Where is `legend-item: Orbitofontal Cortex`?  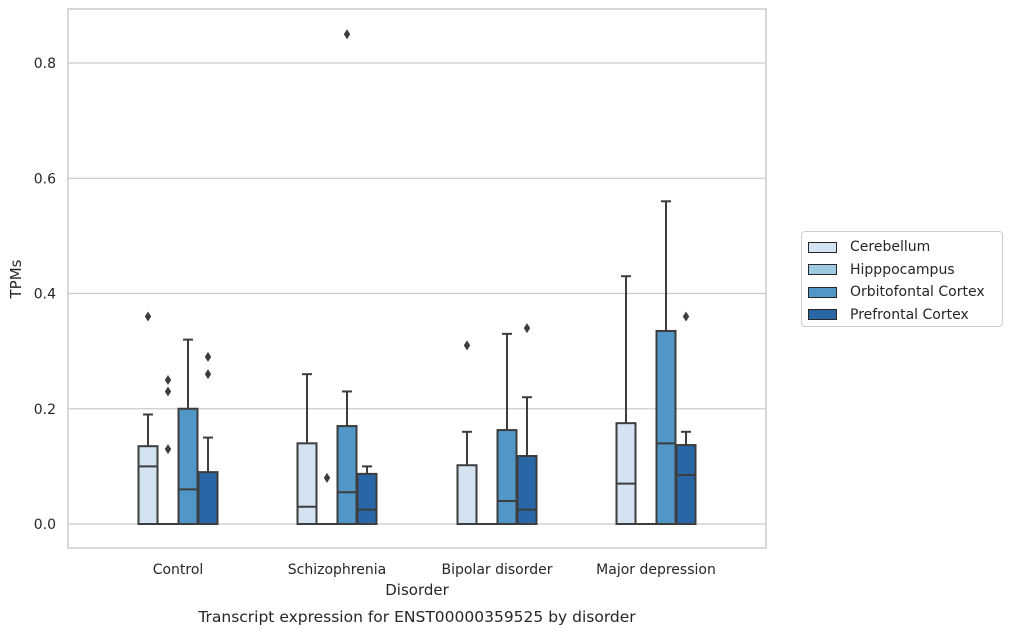
legend-item: Orbitofontal Cortex is located at coordinates (905, 292).